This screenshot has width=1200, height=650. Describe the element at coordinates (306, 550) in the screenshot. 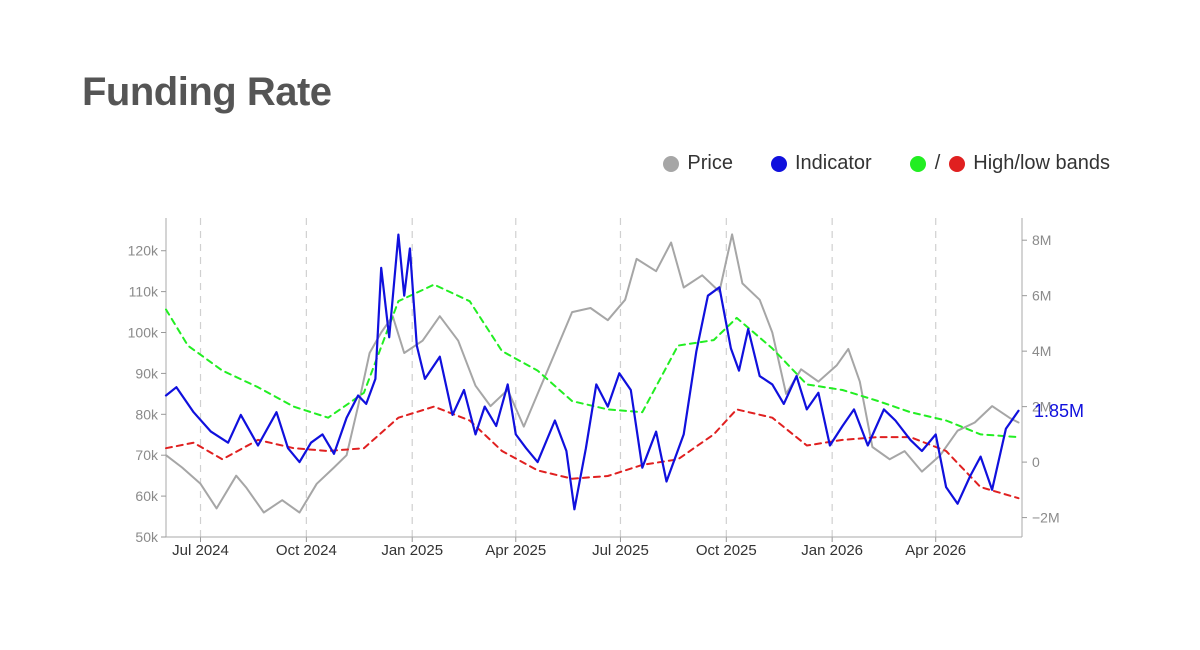

I see `x-tick-label: Oct 2024` at that location.